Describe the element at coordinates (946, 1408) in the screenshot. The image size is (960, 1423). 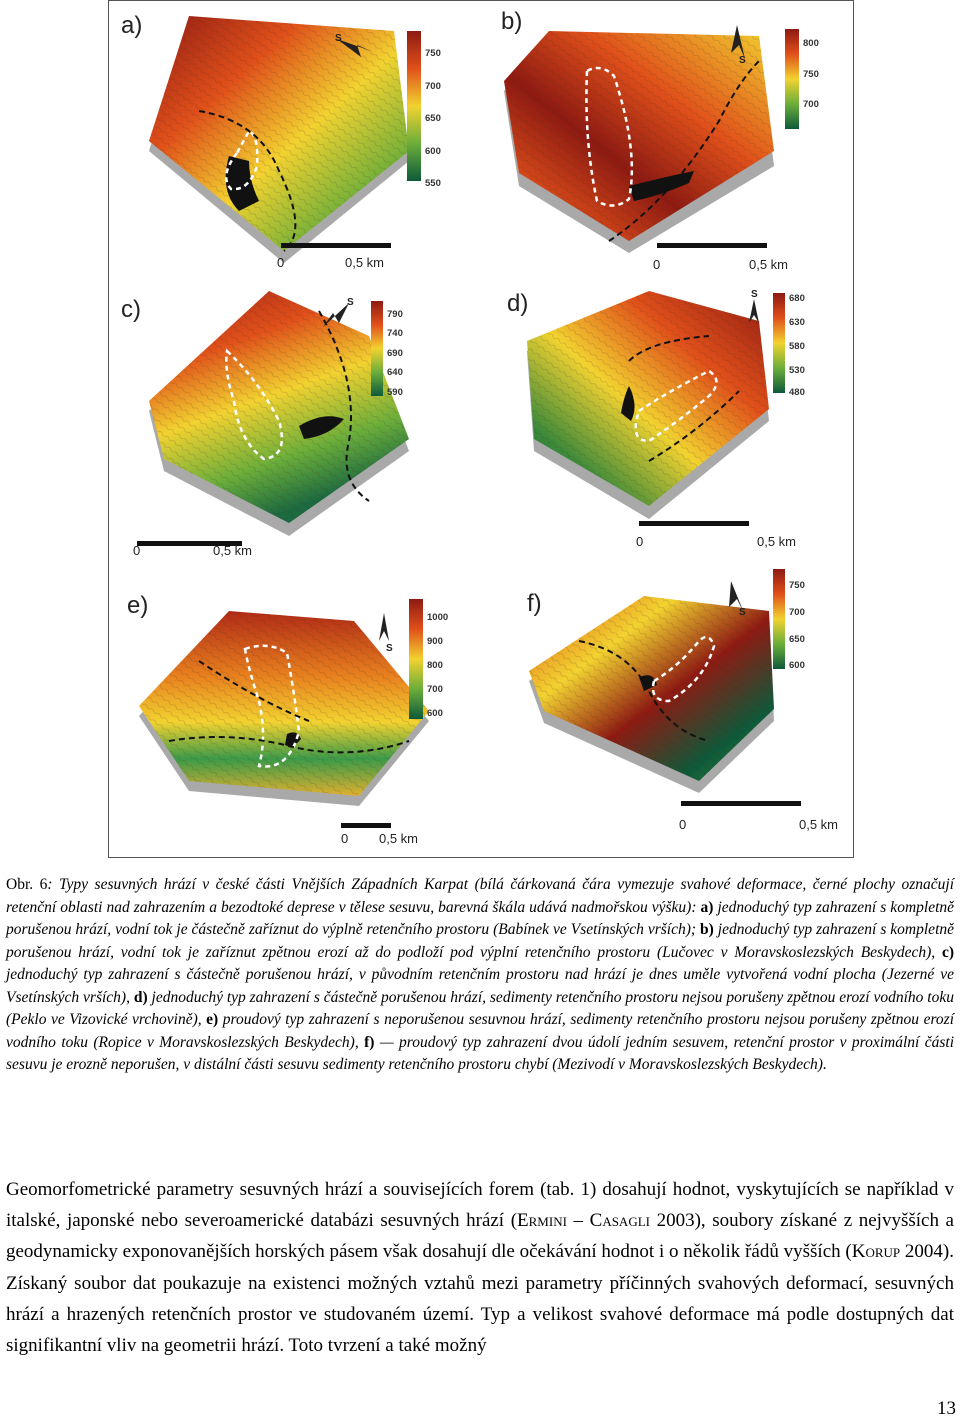
I see `page-number: 13` at that location.